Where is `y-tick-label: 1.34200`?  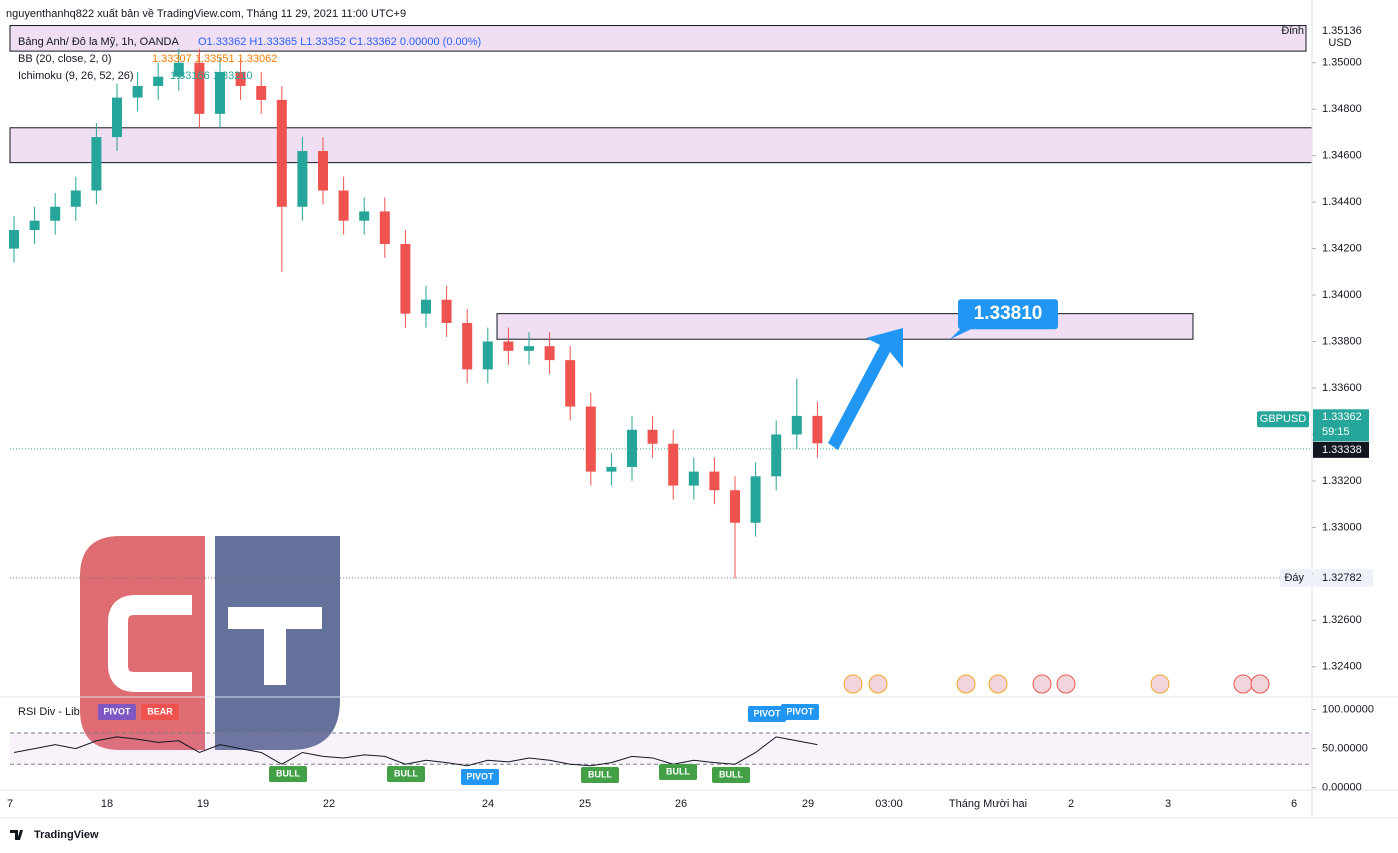 y-tick-label: 1.34200 is located at coordinates (1342, 249).